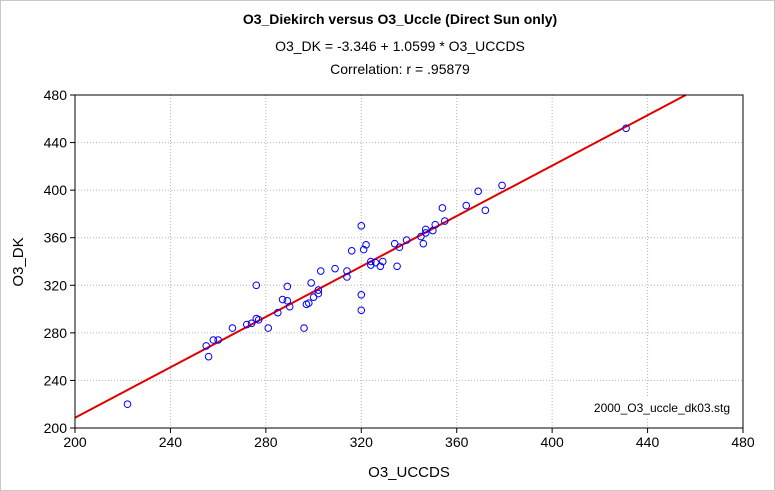  Describe the element at coordinates (409, 472) in the screenshot. I see `x-axis-label: O3_UCCDS` at that location.